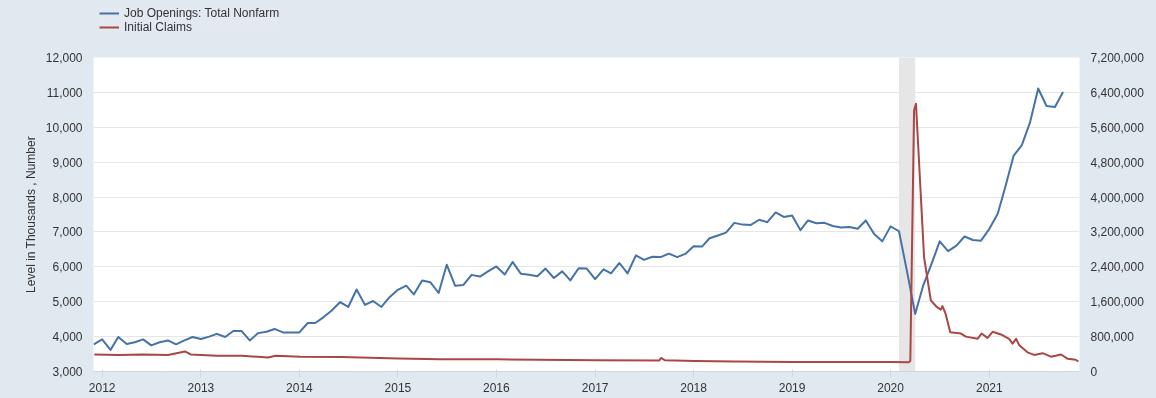  What do you see at coordinates (792, 387) in the screenshot?
I see `x-tick-label: 2019` at bounding box center [792, 387].